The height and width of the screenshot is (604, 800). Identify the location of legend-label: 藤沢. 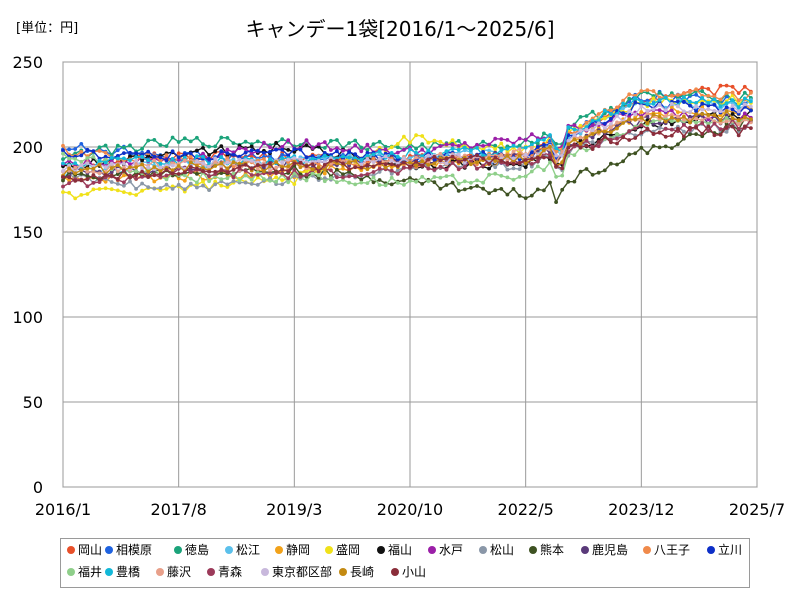
(179, 572).